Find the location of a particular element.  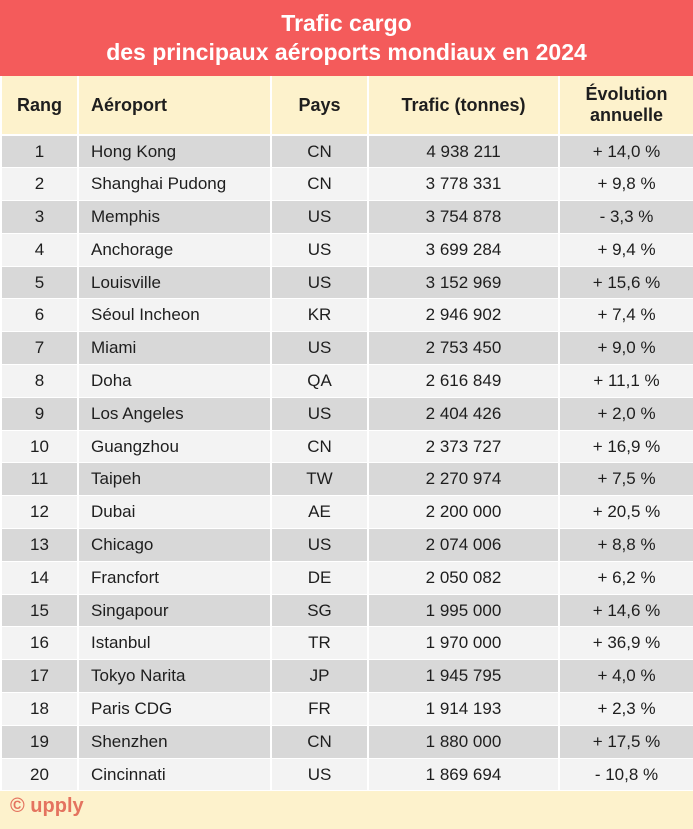

table-row: 15 Singapour SG 1 995 000 + 14,6 % is located at coordinates (346, 611).